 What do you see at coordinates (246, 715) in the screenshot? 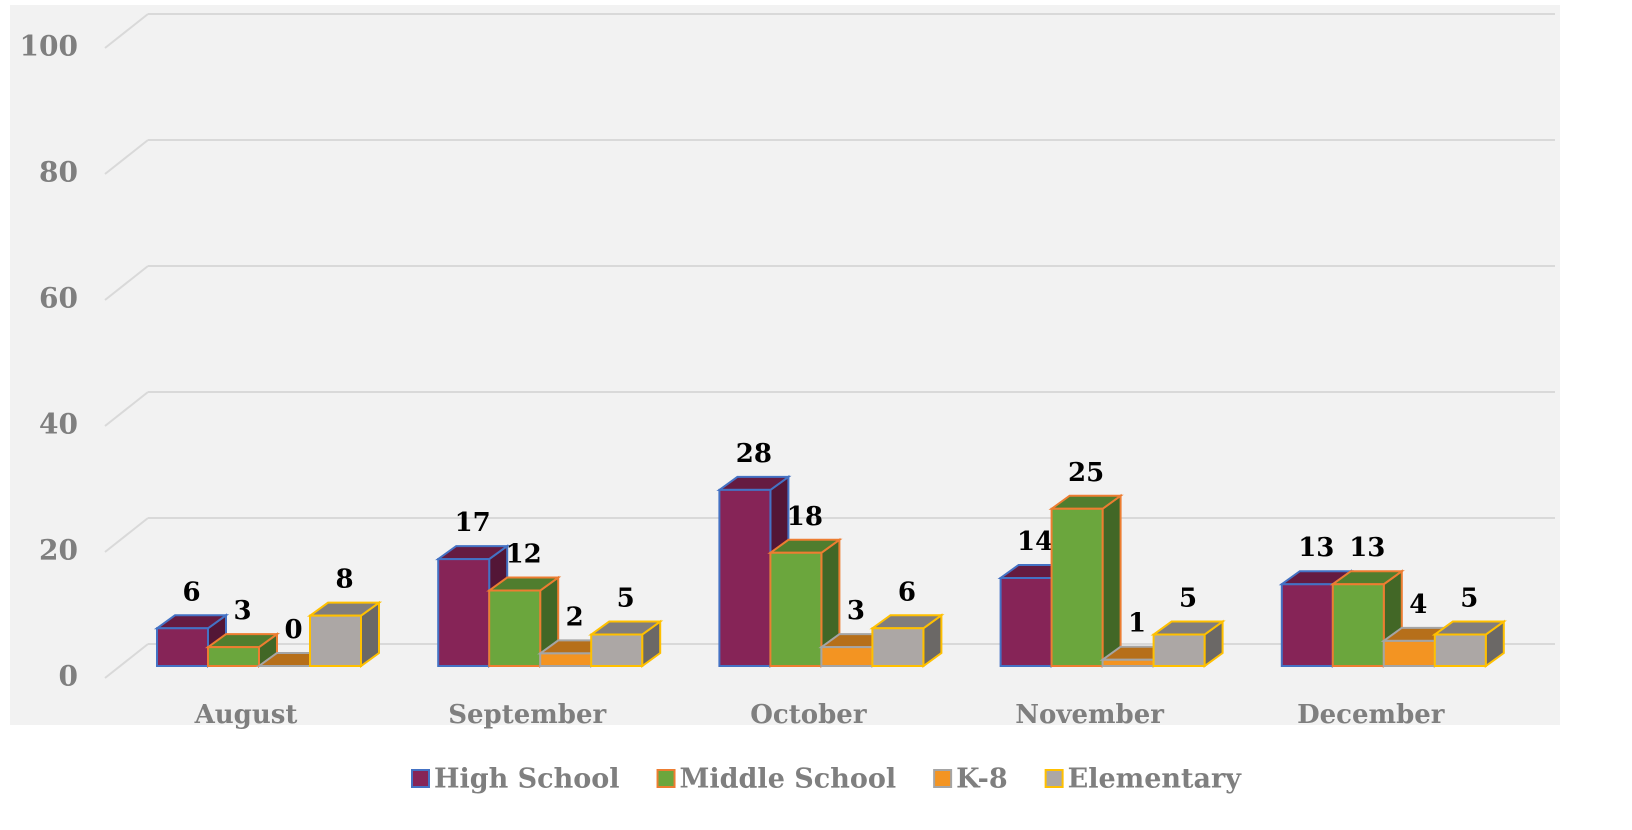
I see `x-tick-label: August` at bounding box center [246, 715].